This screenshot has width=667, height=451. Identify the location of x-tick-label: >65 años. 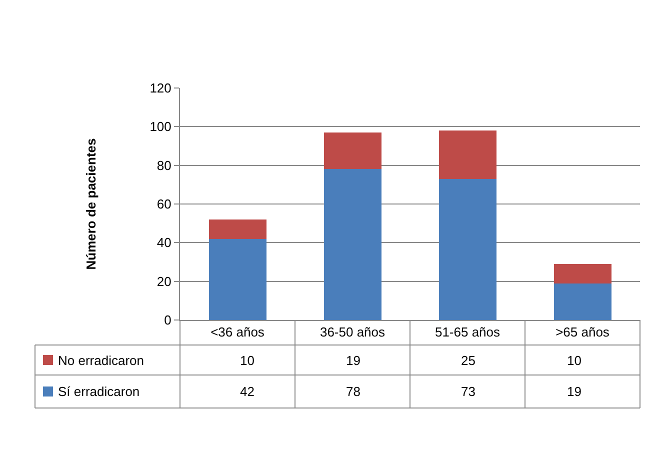
(583, 332).